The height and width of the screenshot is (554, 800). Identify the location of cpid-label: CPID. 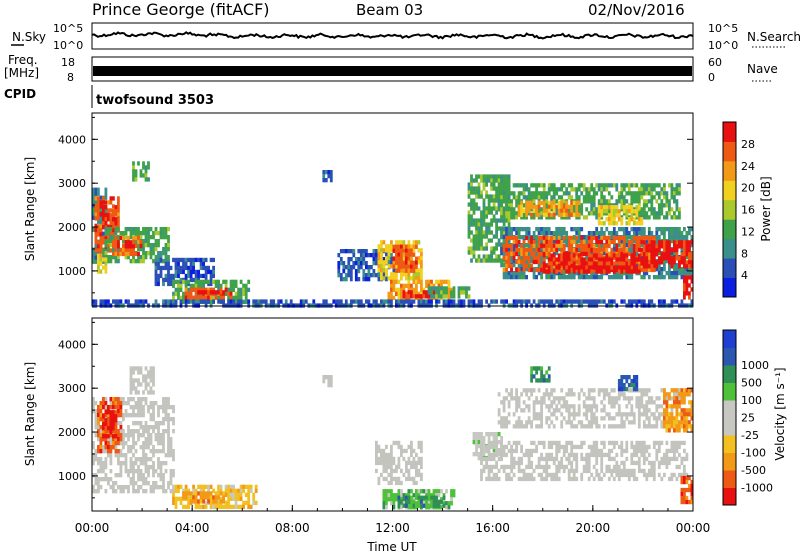
(20, 94).